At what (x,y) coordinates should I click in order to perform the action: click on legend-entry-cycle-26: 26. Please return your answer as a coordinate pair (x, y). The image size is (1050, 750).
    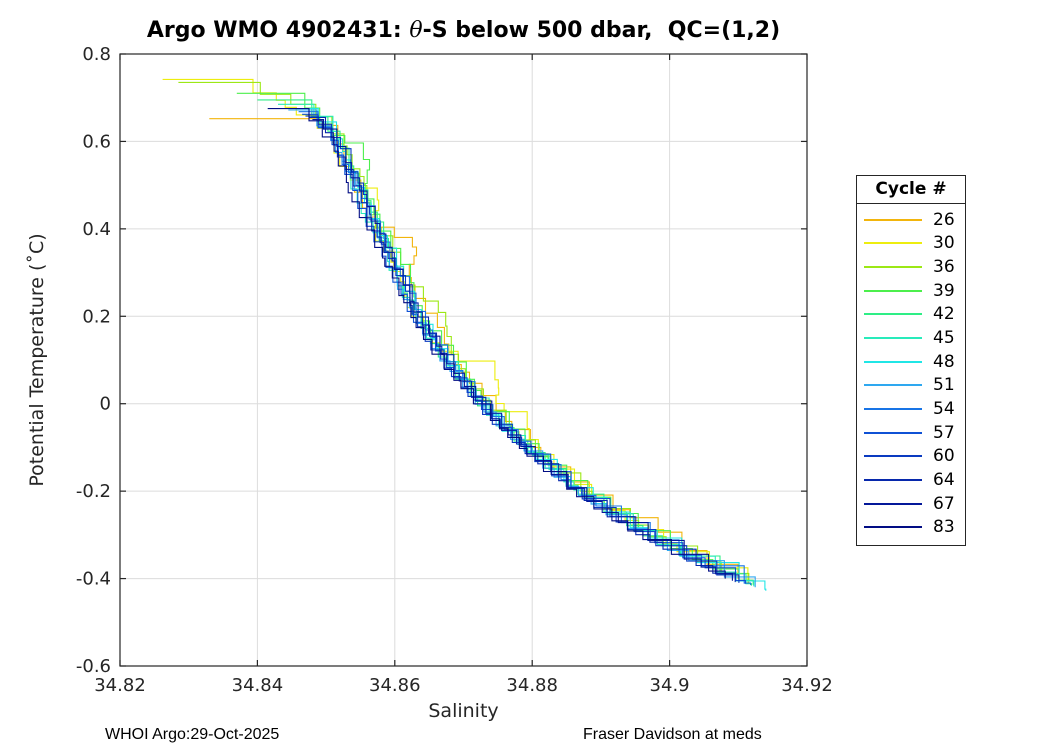
    Looking at the image, I should click on (911, 220).